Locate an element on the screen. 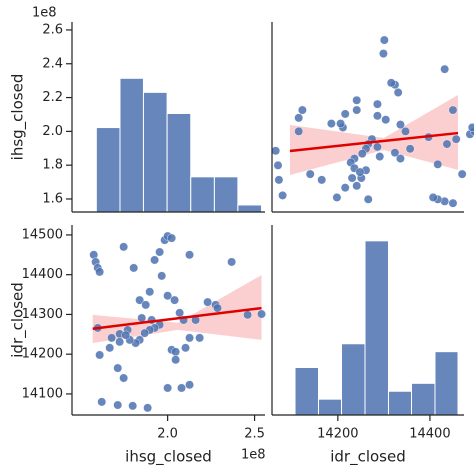  y-tick-label: 1.6 is located at coordinates (52, 198).